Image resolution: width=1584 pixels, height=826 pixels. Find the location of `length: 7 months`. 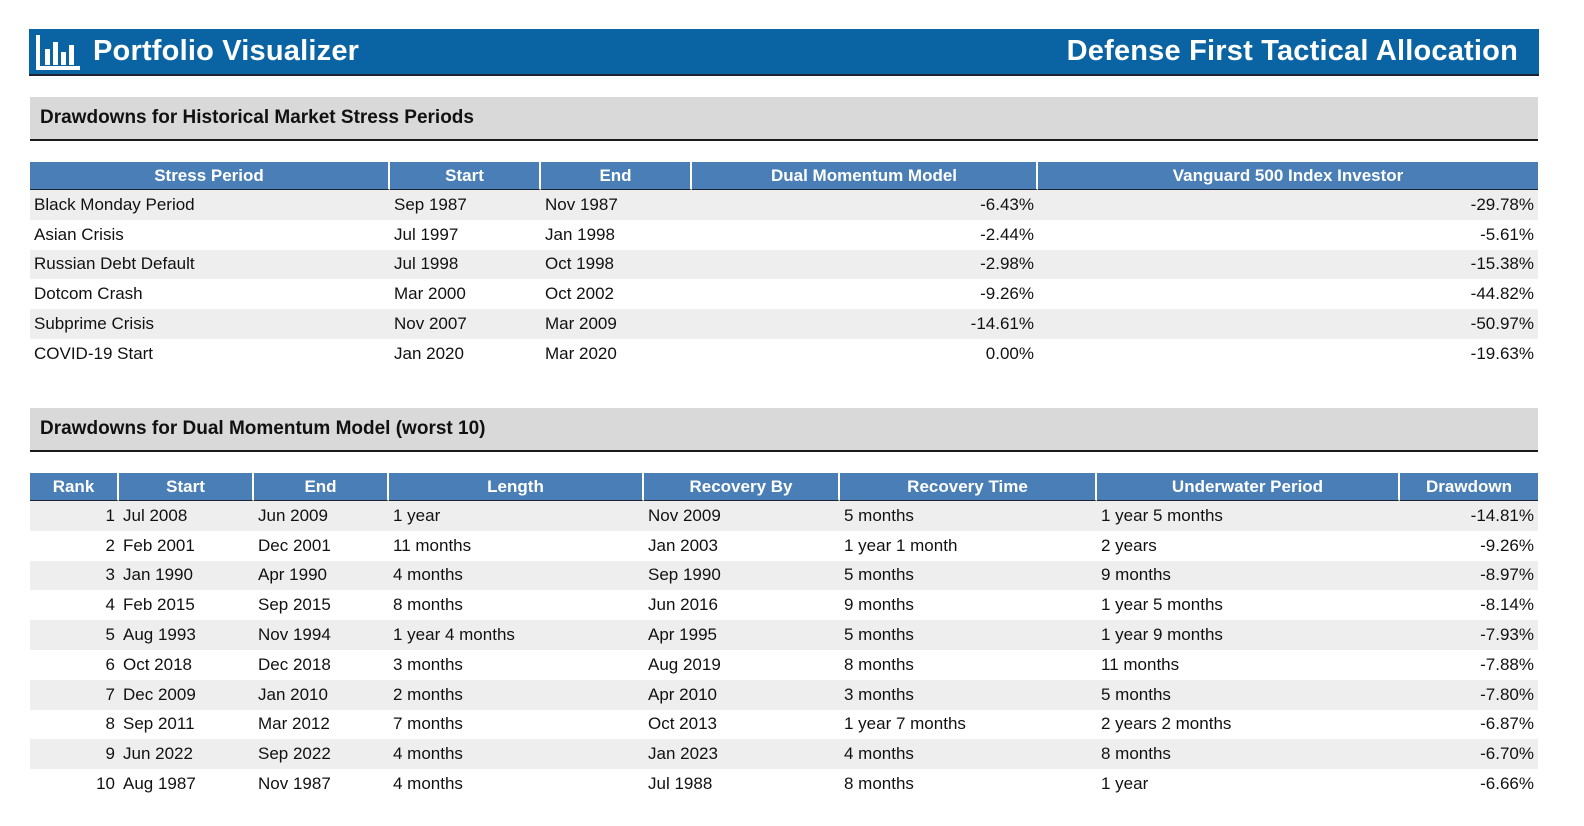

length: 7 months is located at coordinates (516, 724).